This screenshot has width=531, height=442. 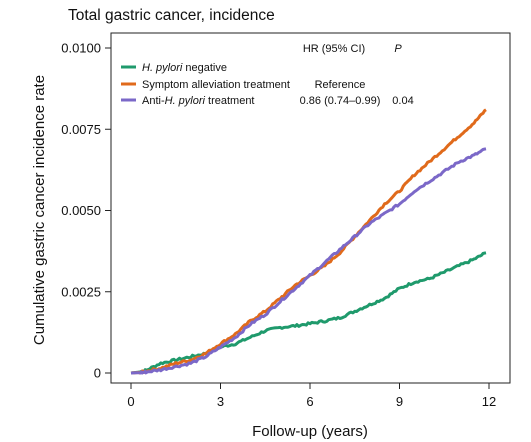 I want to click on chart-title: Total gastric cancer, incidence, so click(x=171, y=15).